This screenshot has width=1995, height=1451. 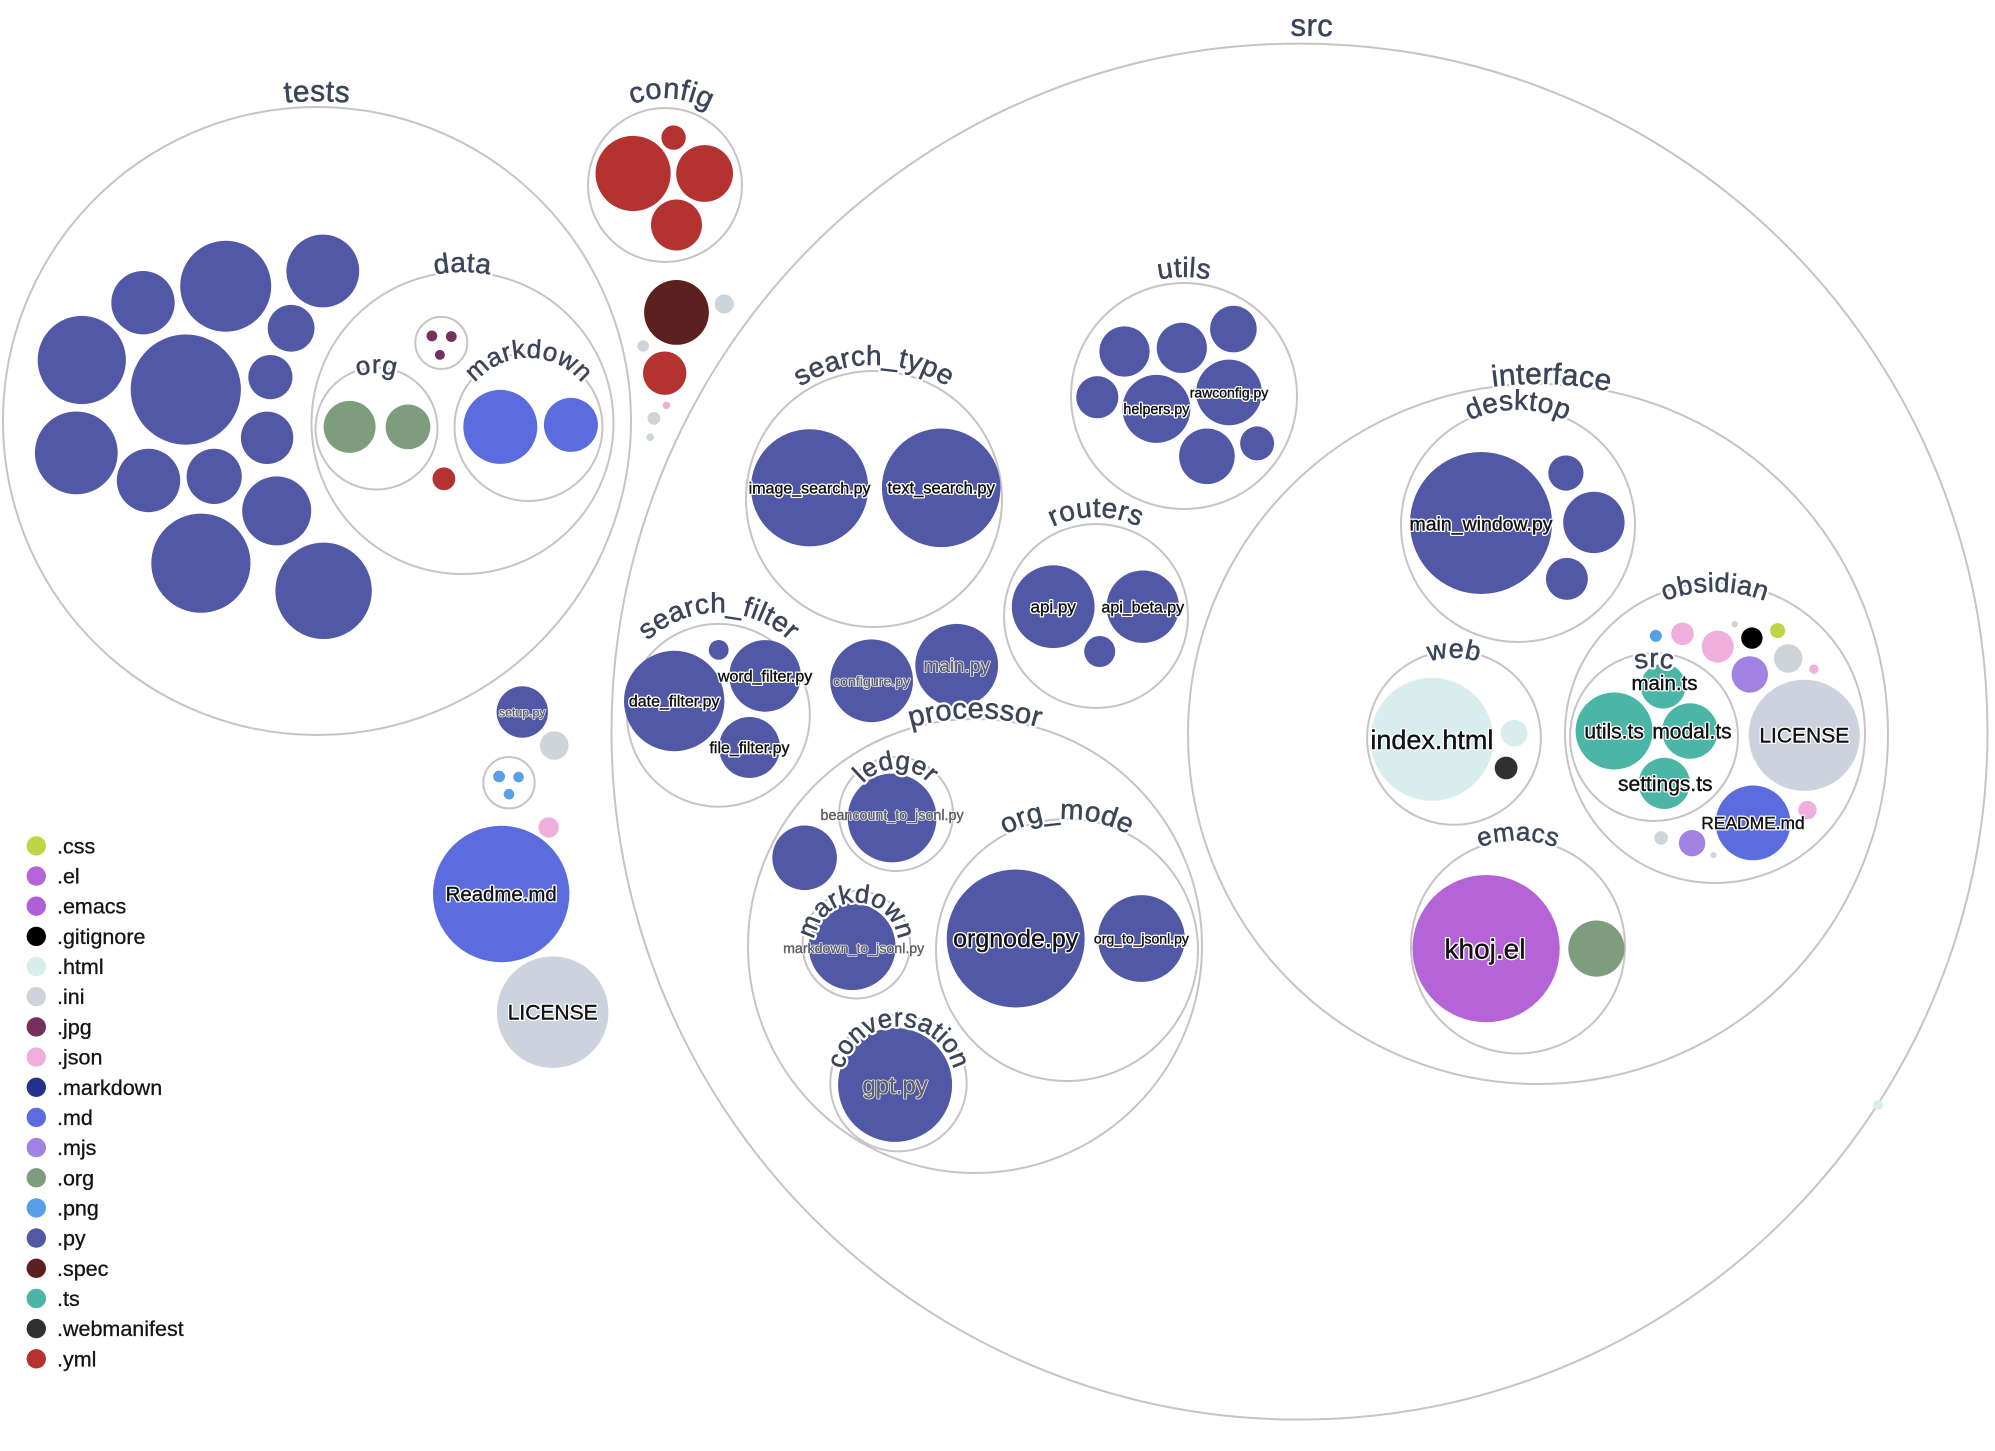 I want to click on svg-text: utils, so click(x=1184, y=269).